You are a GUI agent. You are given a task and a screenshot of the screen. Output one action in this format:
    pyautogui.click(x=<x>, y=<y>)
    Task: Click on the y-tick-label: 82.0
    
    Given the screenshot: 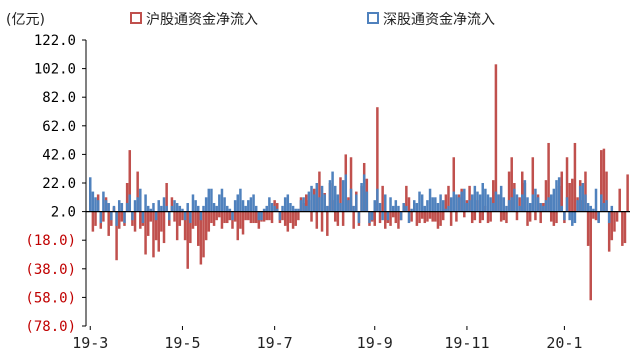 What is the action you would take?
    pyautogui.click(x=59, y=98)
    